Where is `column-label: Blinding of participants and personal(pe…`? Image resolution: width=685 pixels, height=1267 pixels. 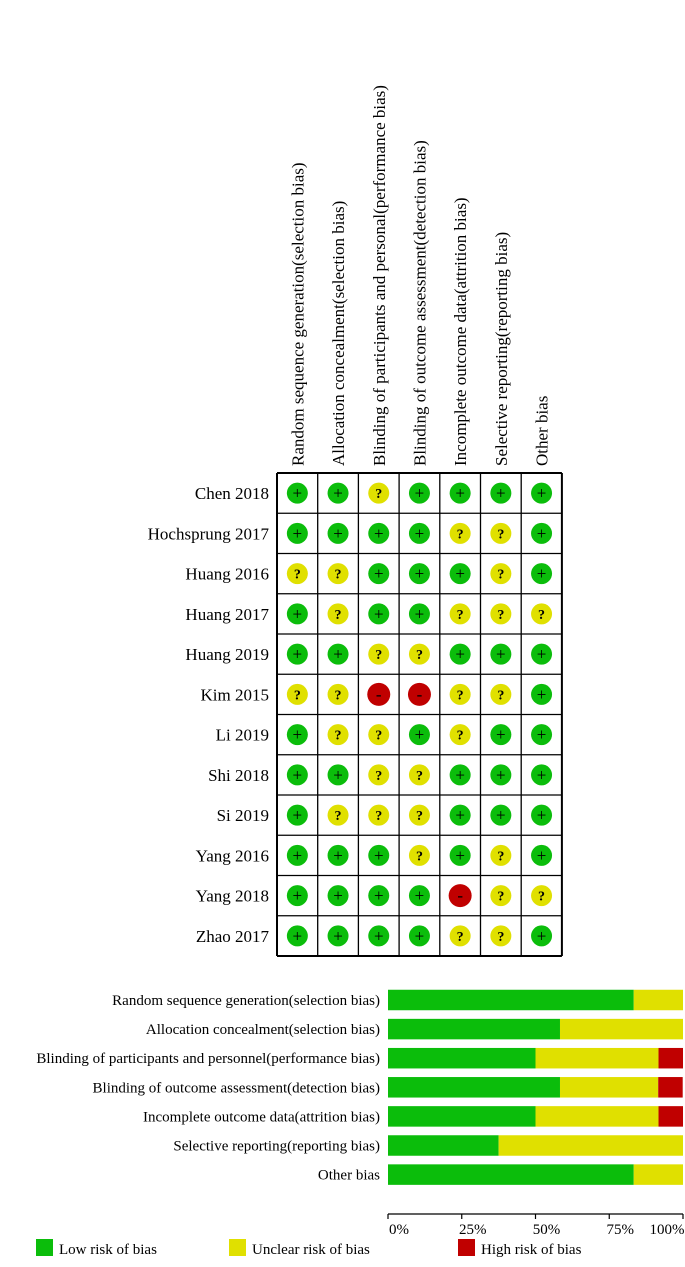 column-label: Blinding of participants and personal(pe… is located at coordinates (379, 275).